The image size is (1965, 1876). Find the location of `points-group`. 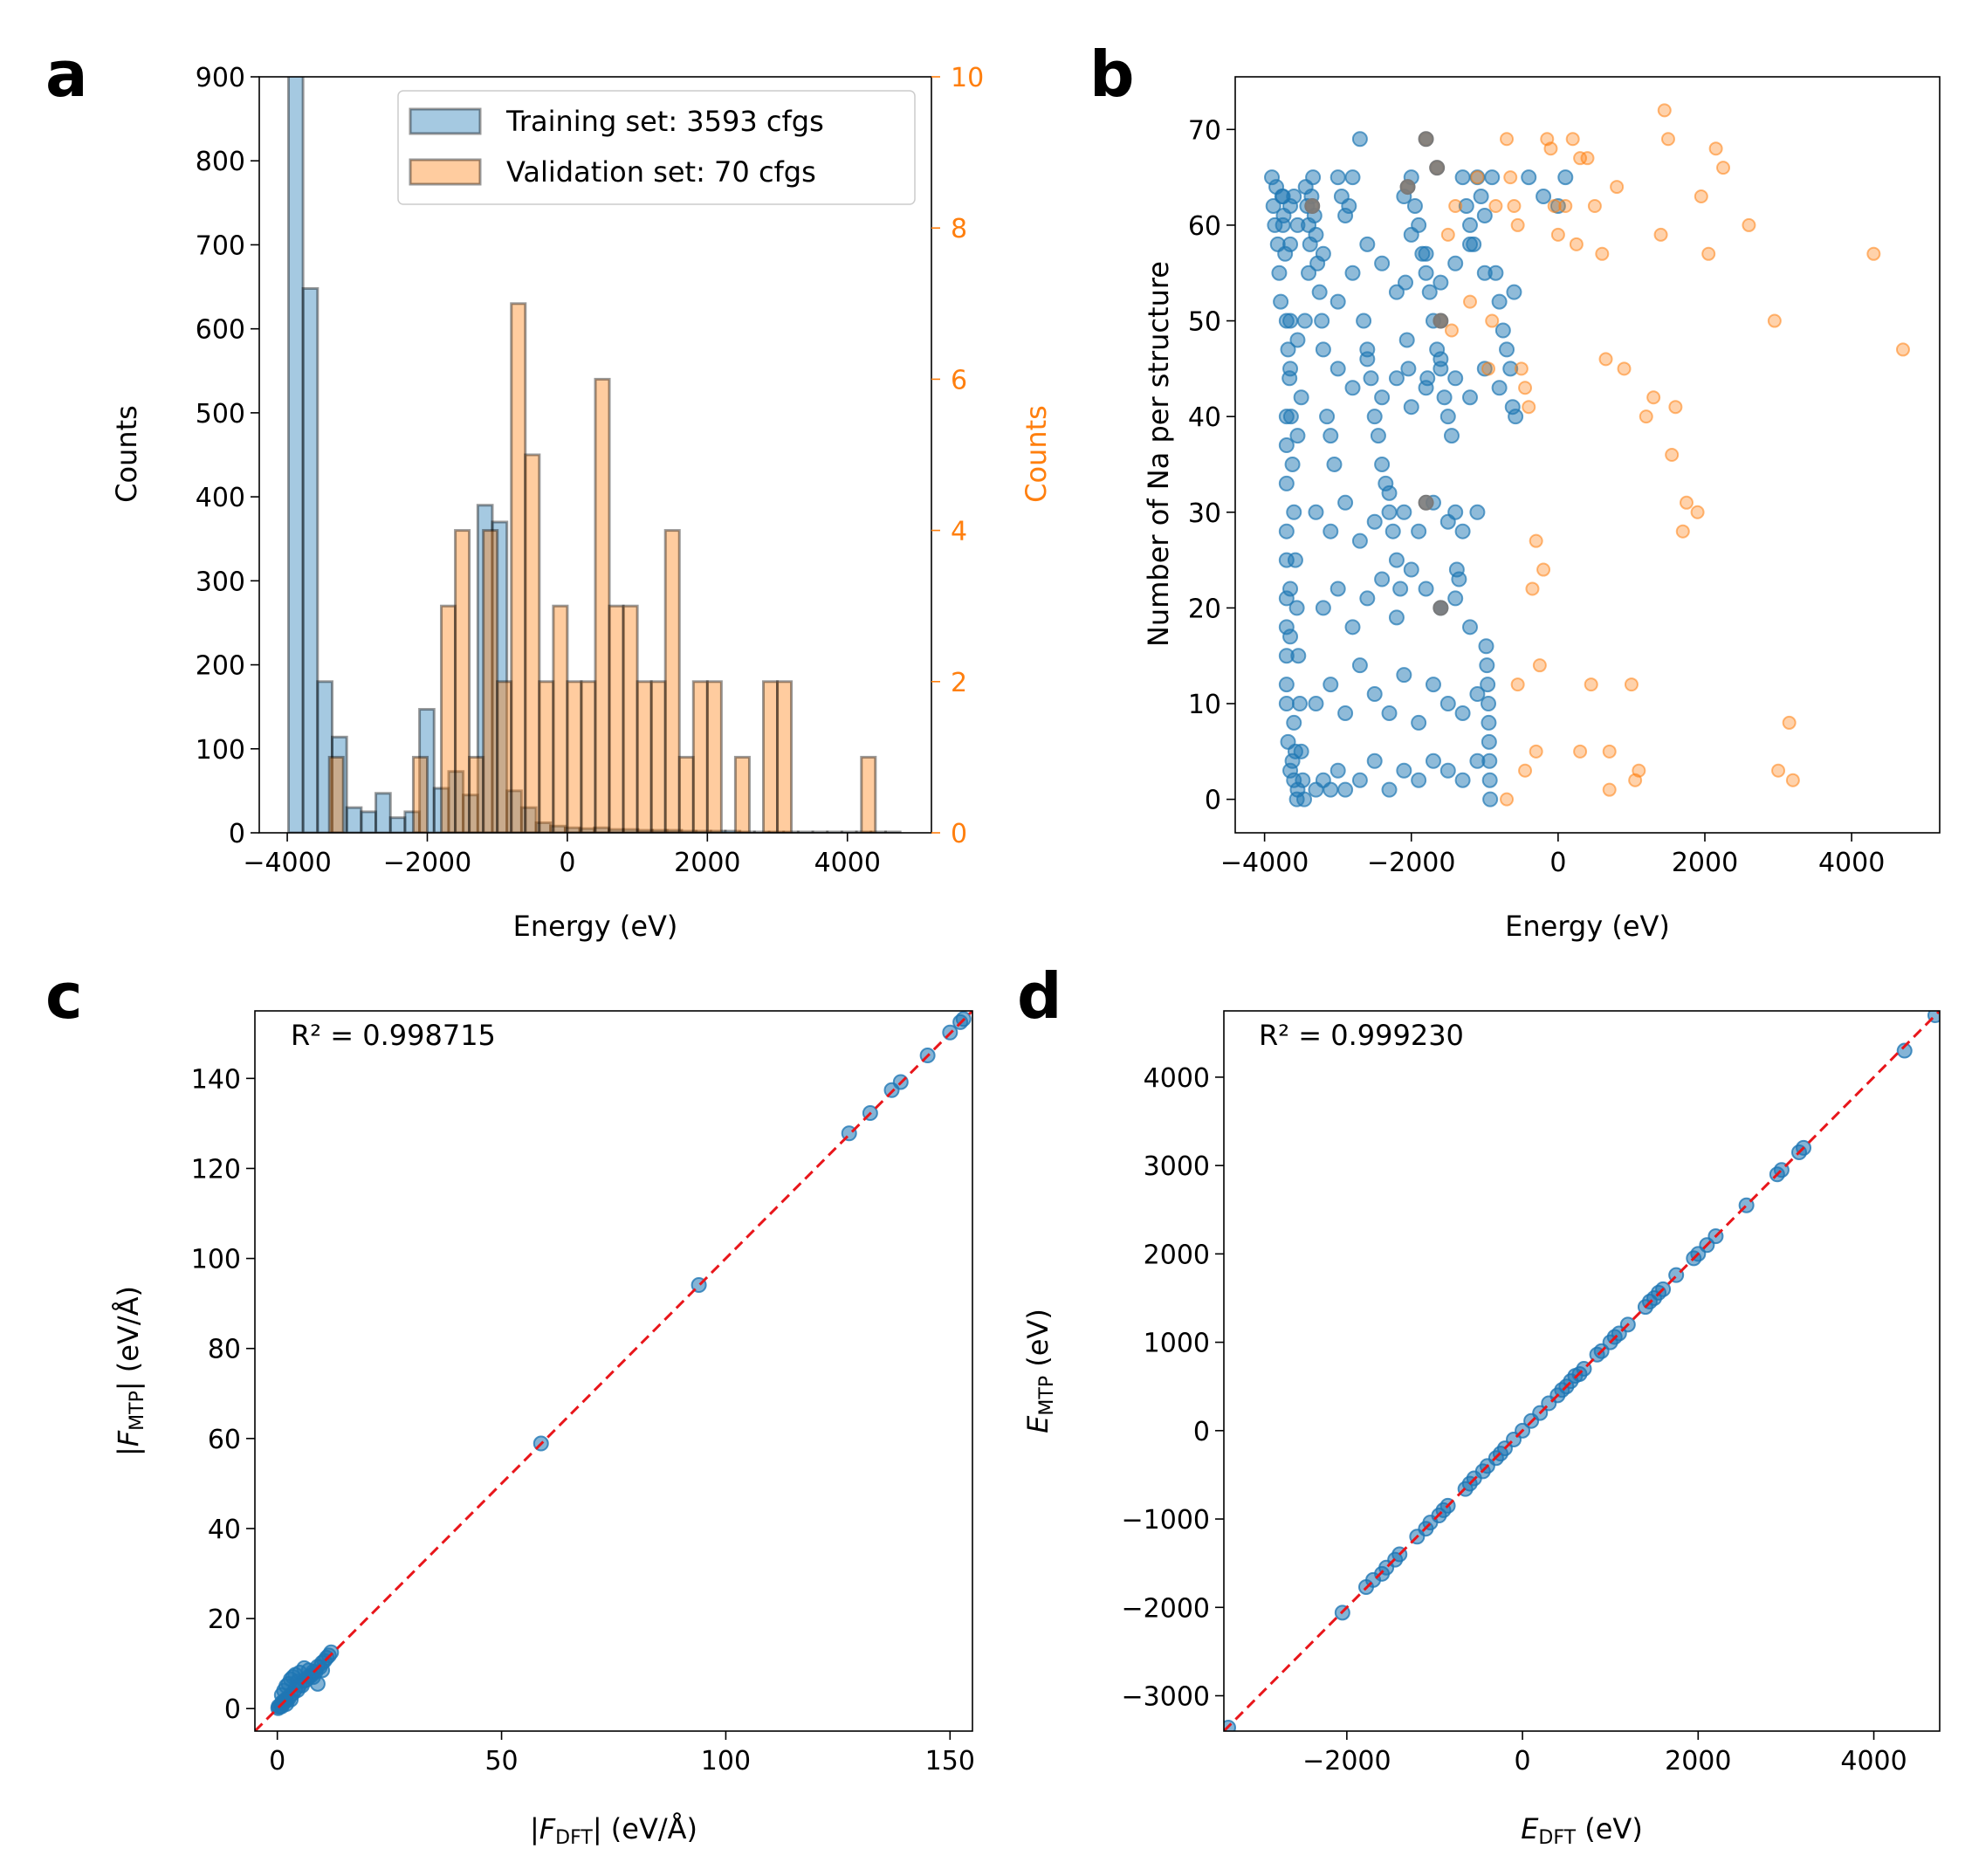

points-group is located at coordinates (614, 1371).